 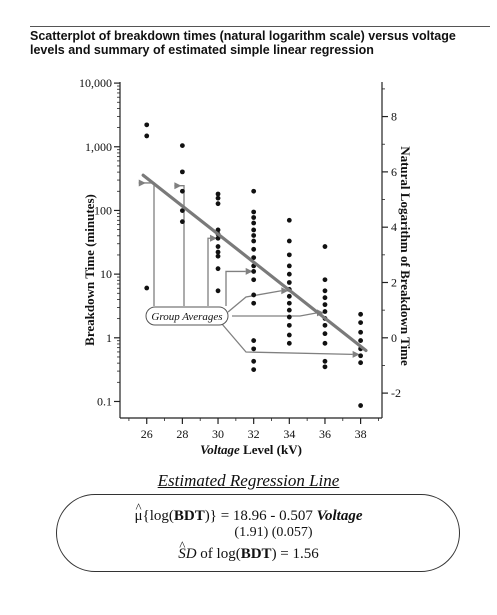 What do you see at coordinates (273, 532) in the screenshot?
I see `standard-errors: (1.91) (0.057)` at bounding box center [273, 532].